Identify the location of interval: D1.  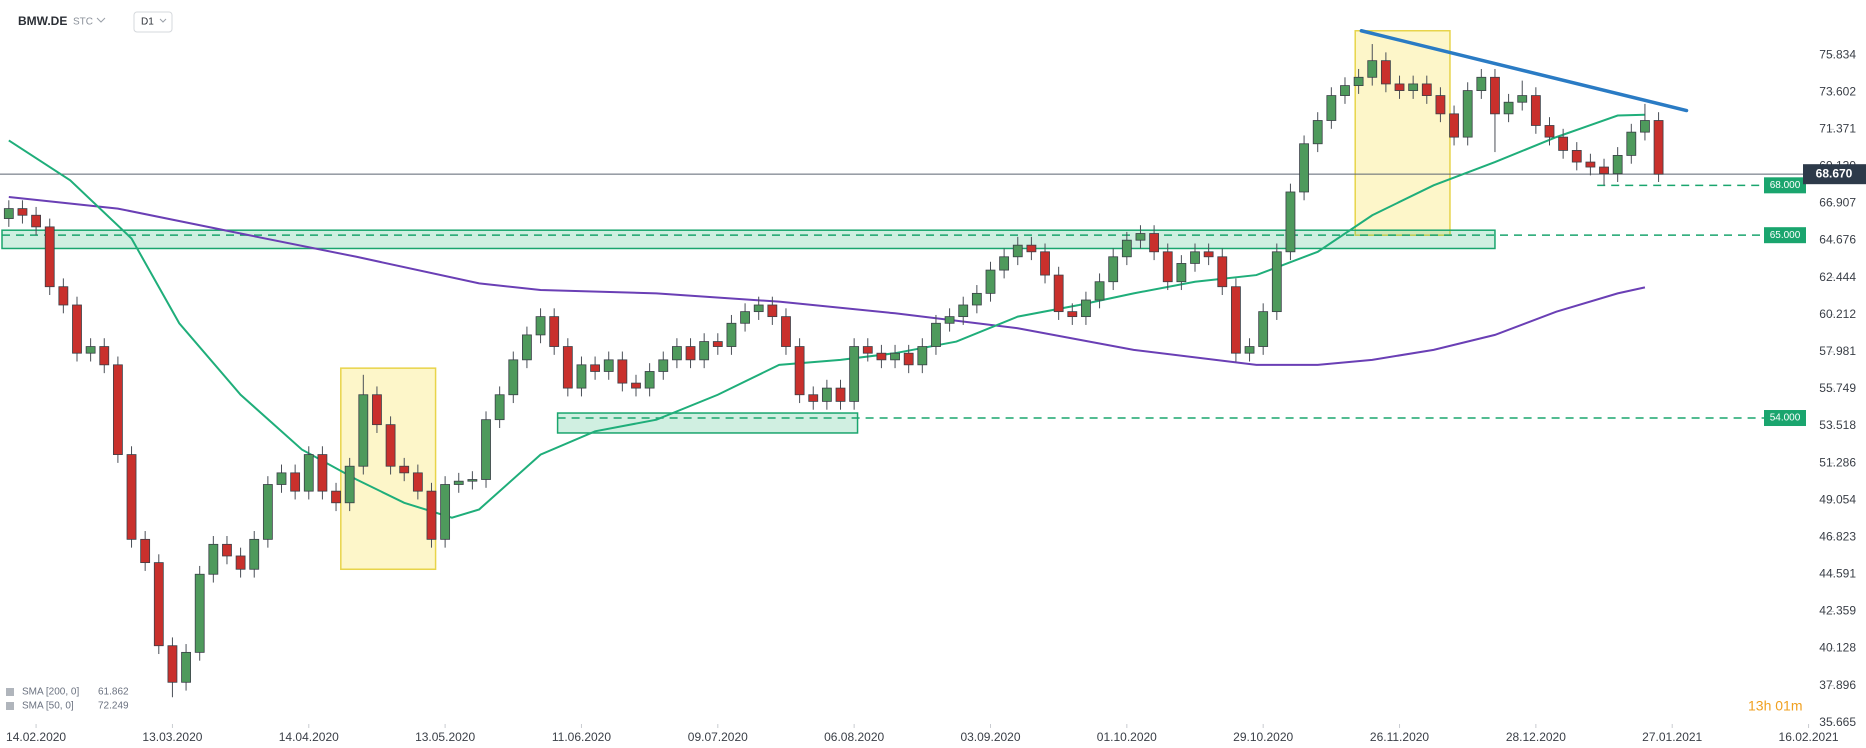
(147, 22).